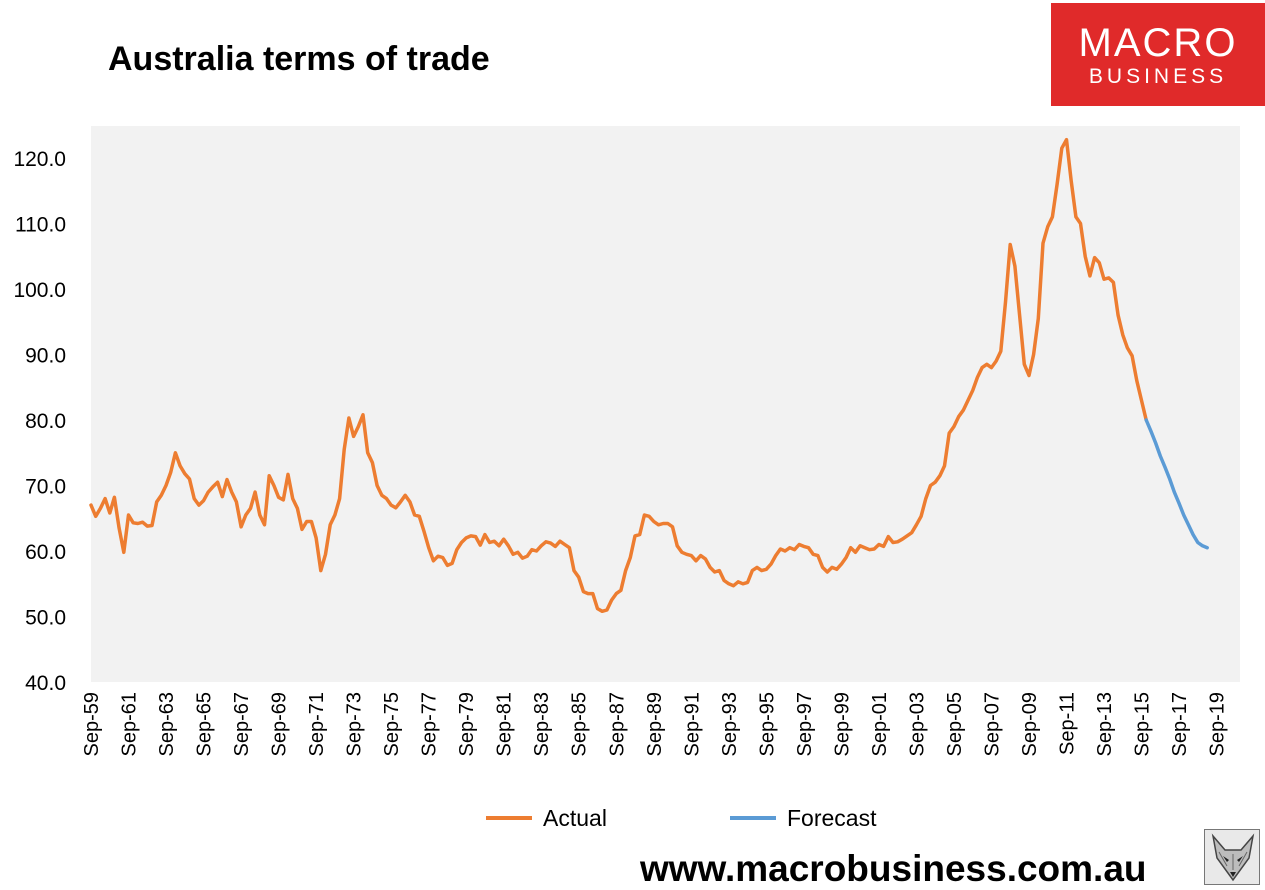  I want to click on x-tick-label: Sep-59, so click(92, 724).